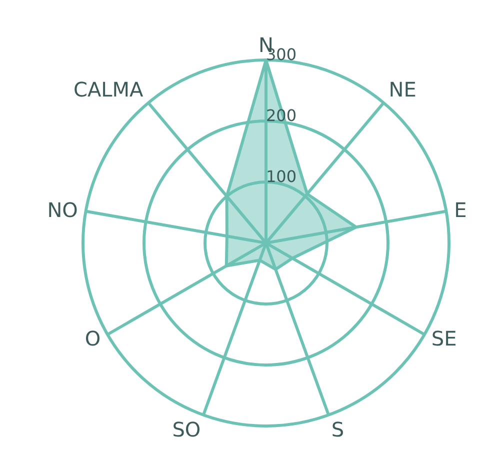 This screenshot has height=462, width=483. Describe the element at coordinates (444, 338) in the screenshot. I see `spoke-label: SE` at that location.